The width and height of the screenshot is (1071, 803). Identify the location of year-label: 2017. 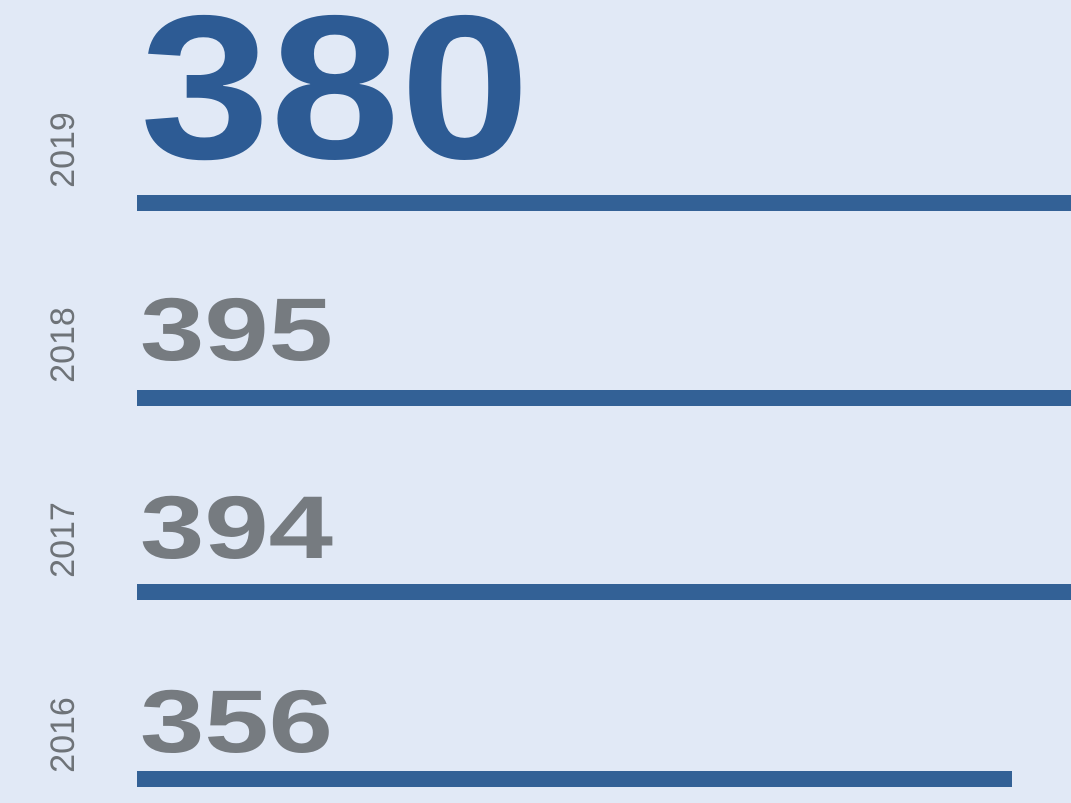
(63, 540).